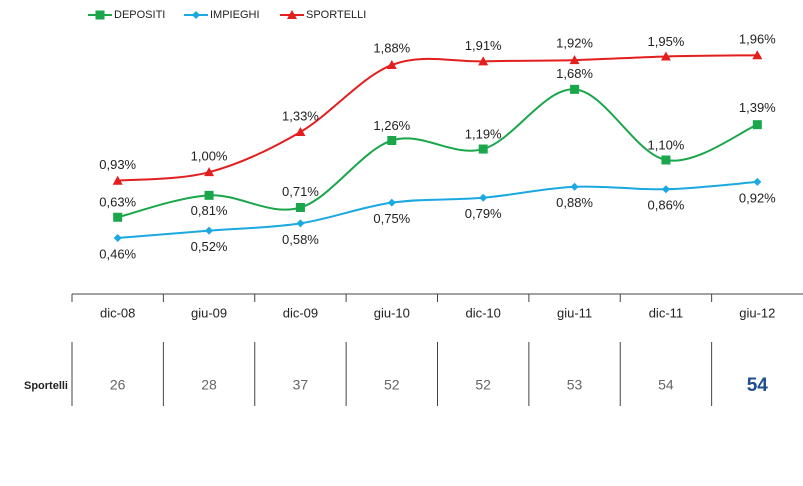 This screenshot has width=803, height=486. What do you see at coordinates (300, 191) in the screenshot?
I see `data-label: 0,71%` at bounding box center [300, 191].